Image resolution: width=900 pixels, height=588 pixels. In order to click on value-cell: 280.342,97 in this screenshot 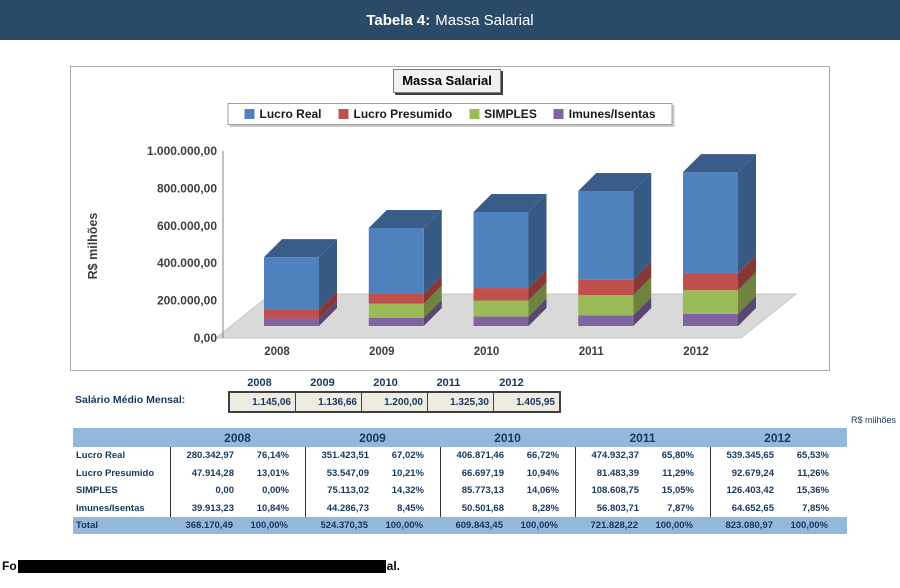, I will do `click(210, 456)`.